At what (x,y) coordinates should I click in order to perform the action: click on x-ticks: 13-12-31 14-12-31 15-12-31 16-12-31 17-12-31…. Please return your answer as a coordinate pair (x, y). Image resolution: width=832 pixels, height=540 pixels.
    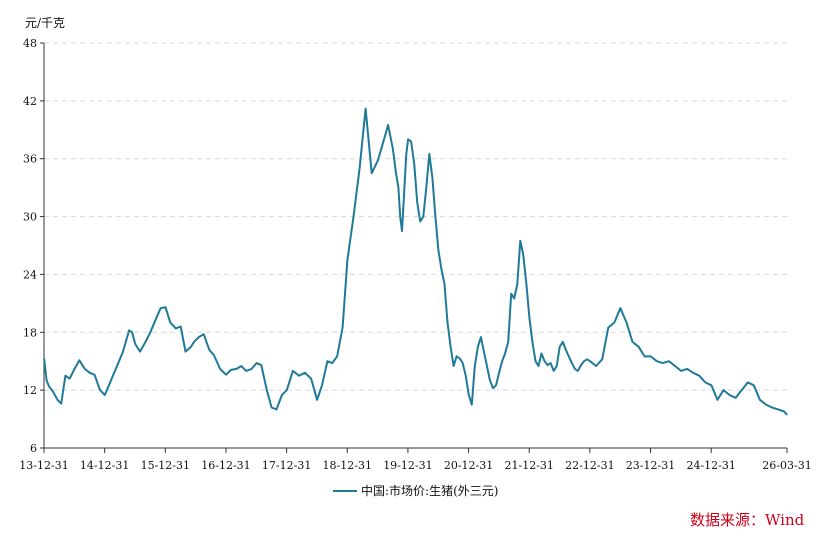
    Looking at the image, I should click on (415, 460).